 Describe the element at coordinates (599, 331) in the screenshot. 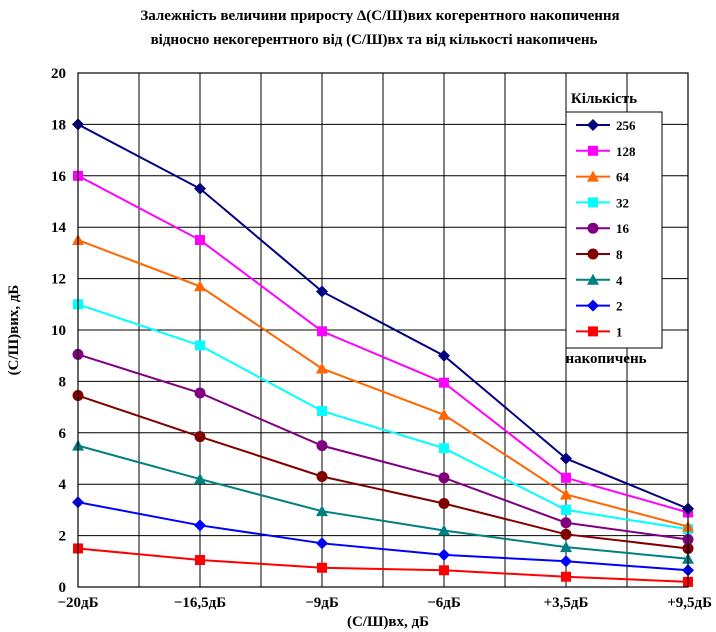

I see `legend-item-1: 1` at that location.